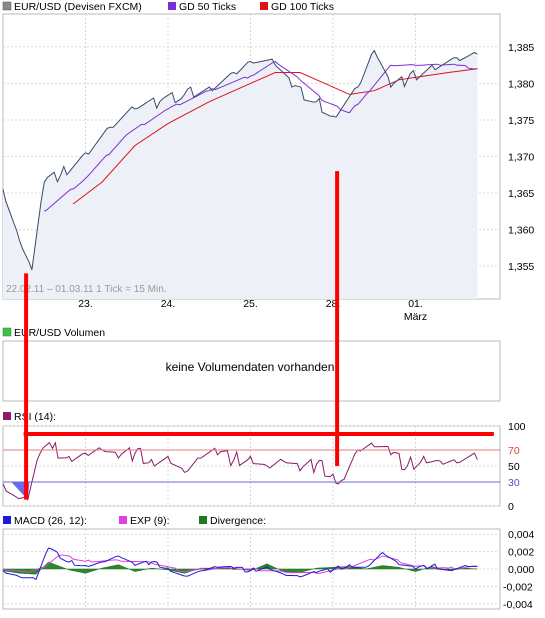  I want to click on price-tick-label-5: 1,380, so click(521, 84).